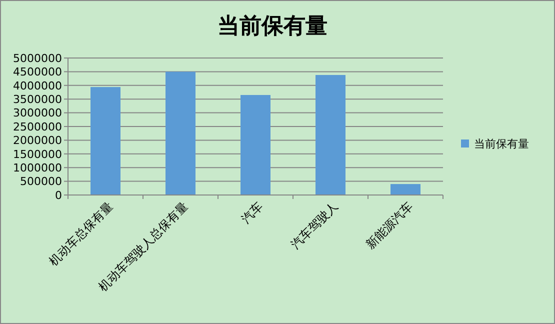 This screenshot has width=555, height=324. Describe the element at coordinates (37, 154) in the screenshot. I see `y-tick-label: 1500000` at that location.